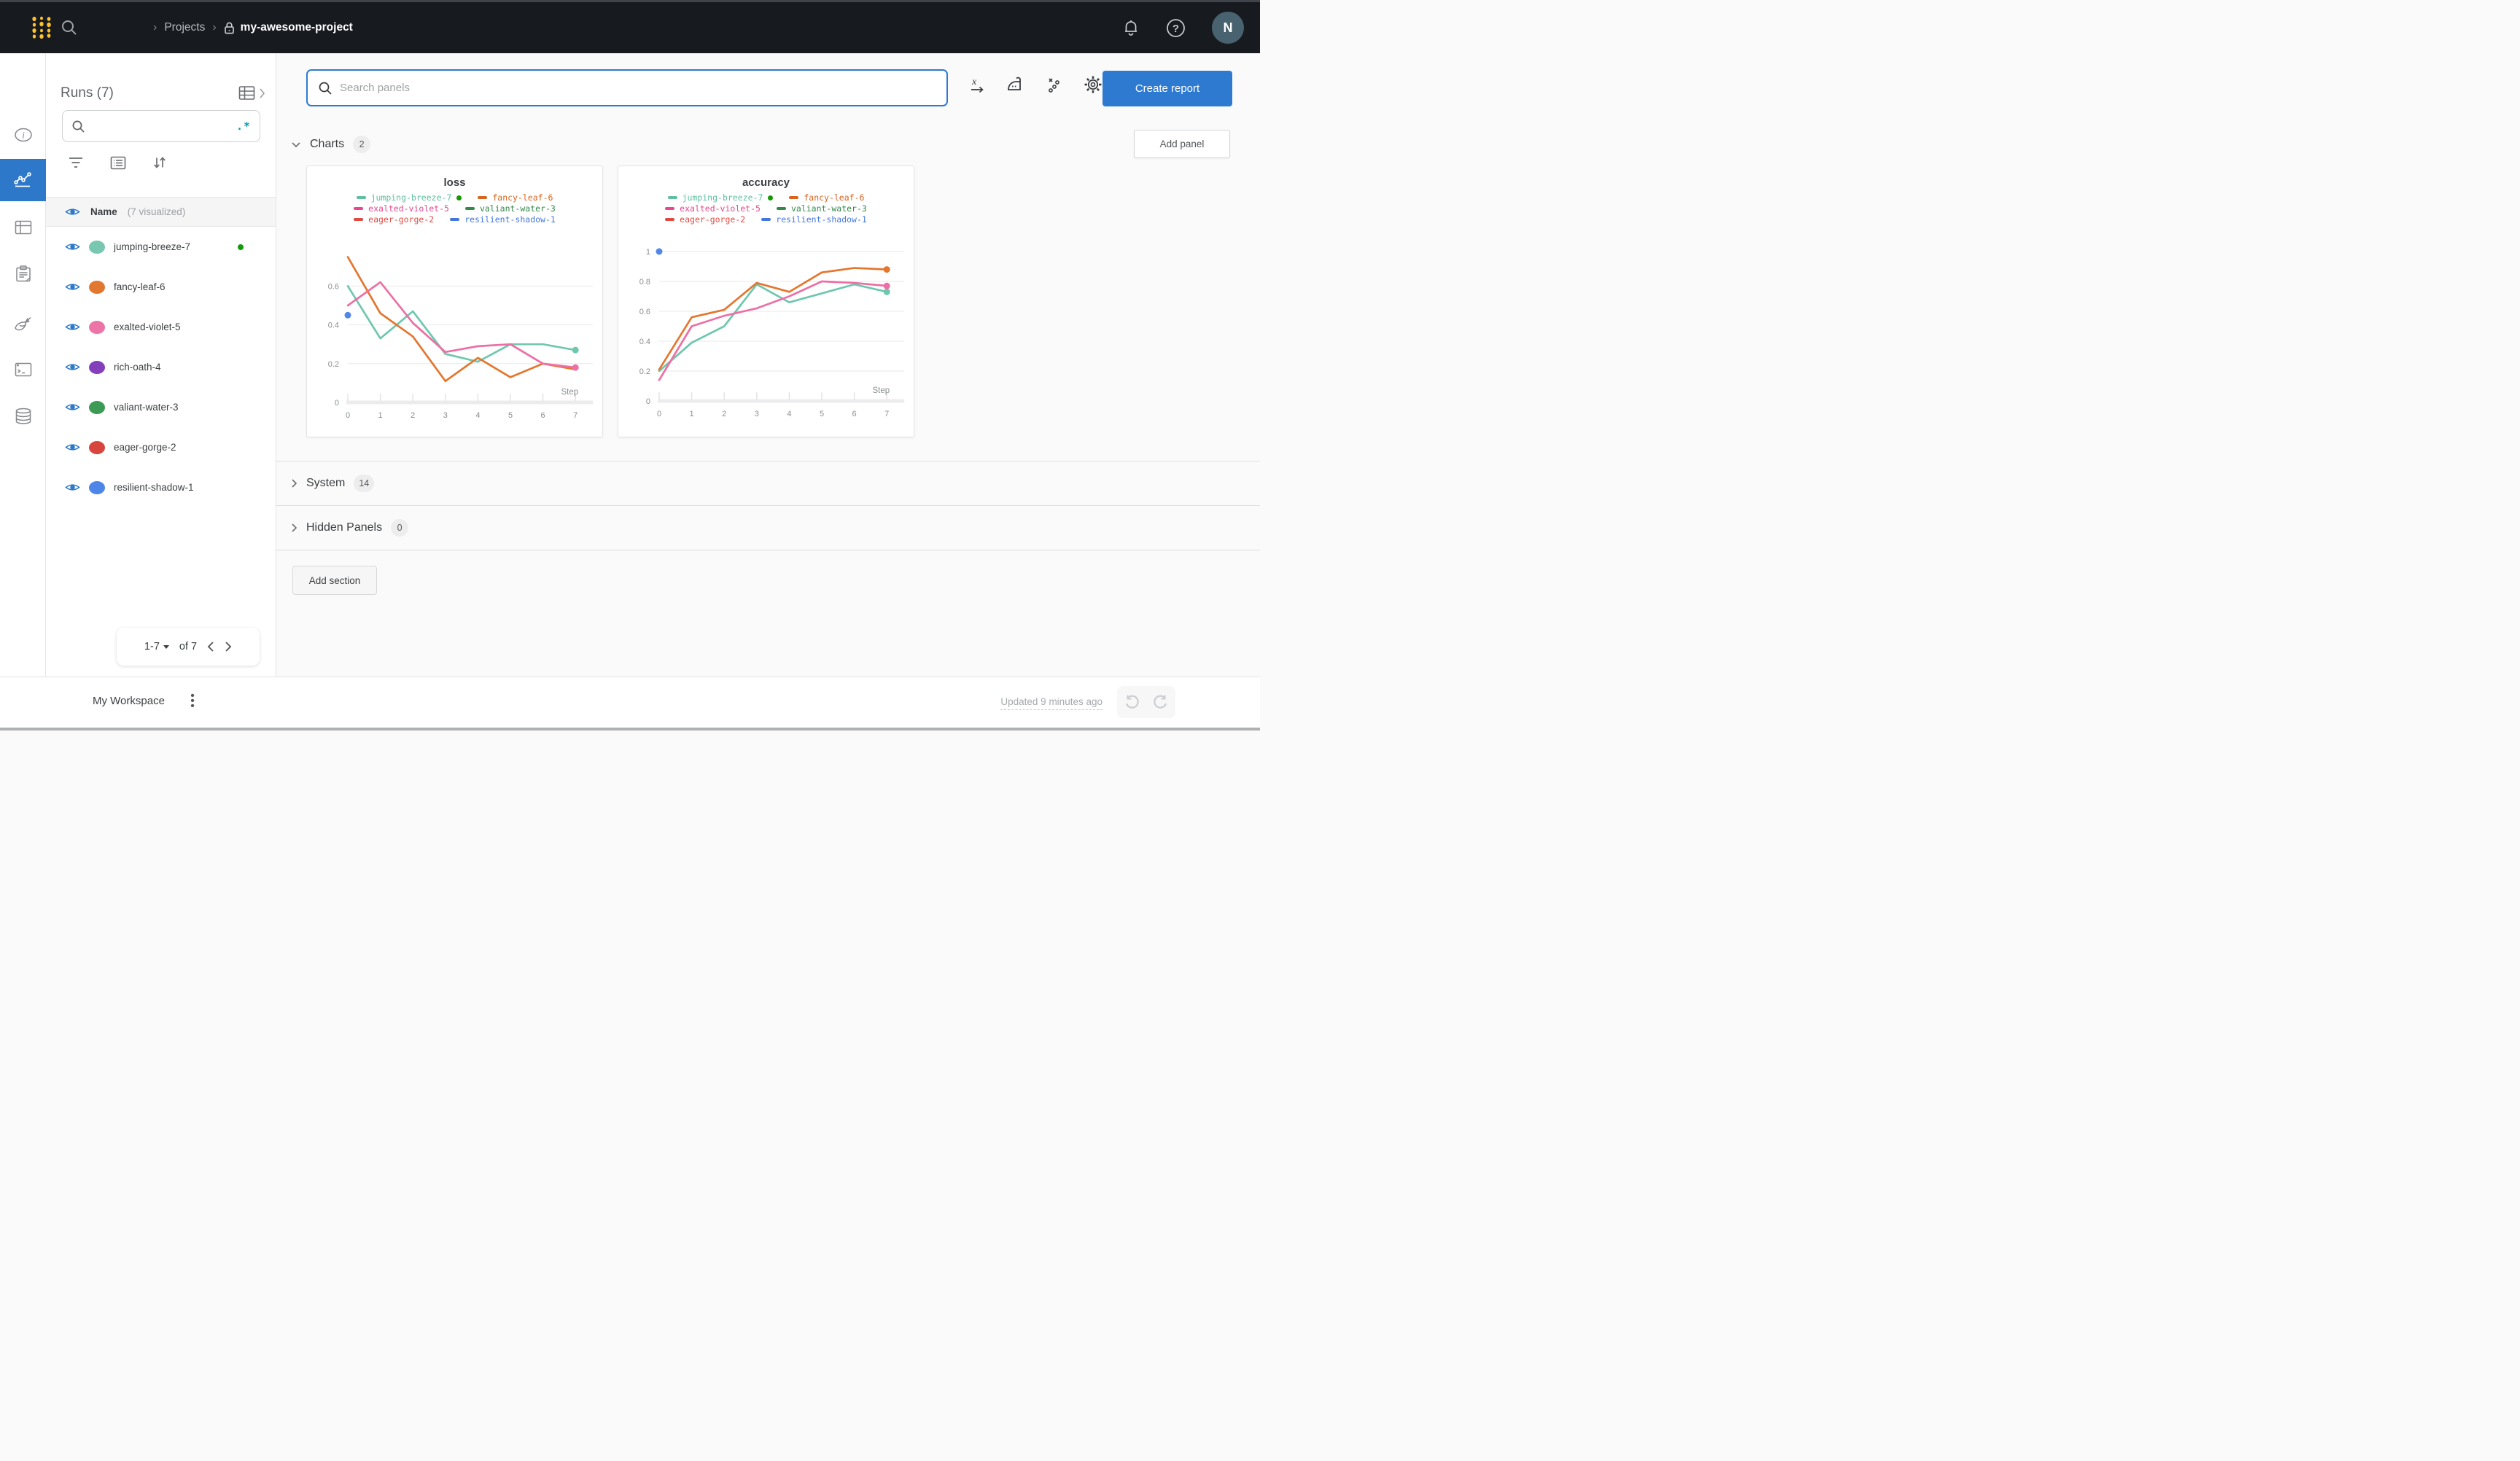  I want to click on run-row: exalted-violet-5, so click(161, 327).